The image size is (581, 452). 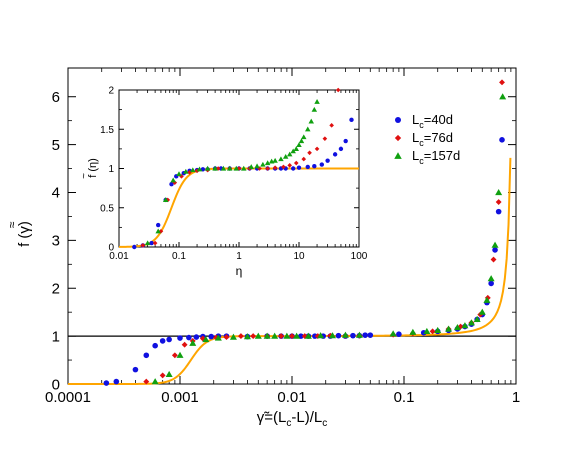 What do you see at coordinates (398, 120) in the screenshot?
I see `legend-marker-circle` at bounding box center [398, 120].